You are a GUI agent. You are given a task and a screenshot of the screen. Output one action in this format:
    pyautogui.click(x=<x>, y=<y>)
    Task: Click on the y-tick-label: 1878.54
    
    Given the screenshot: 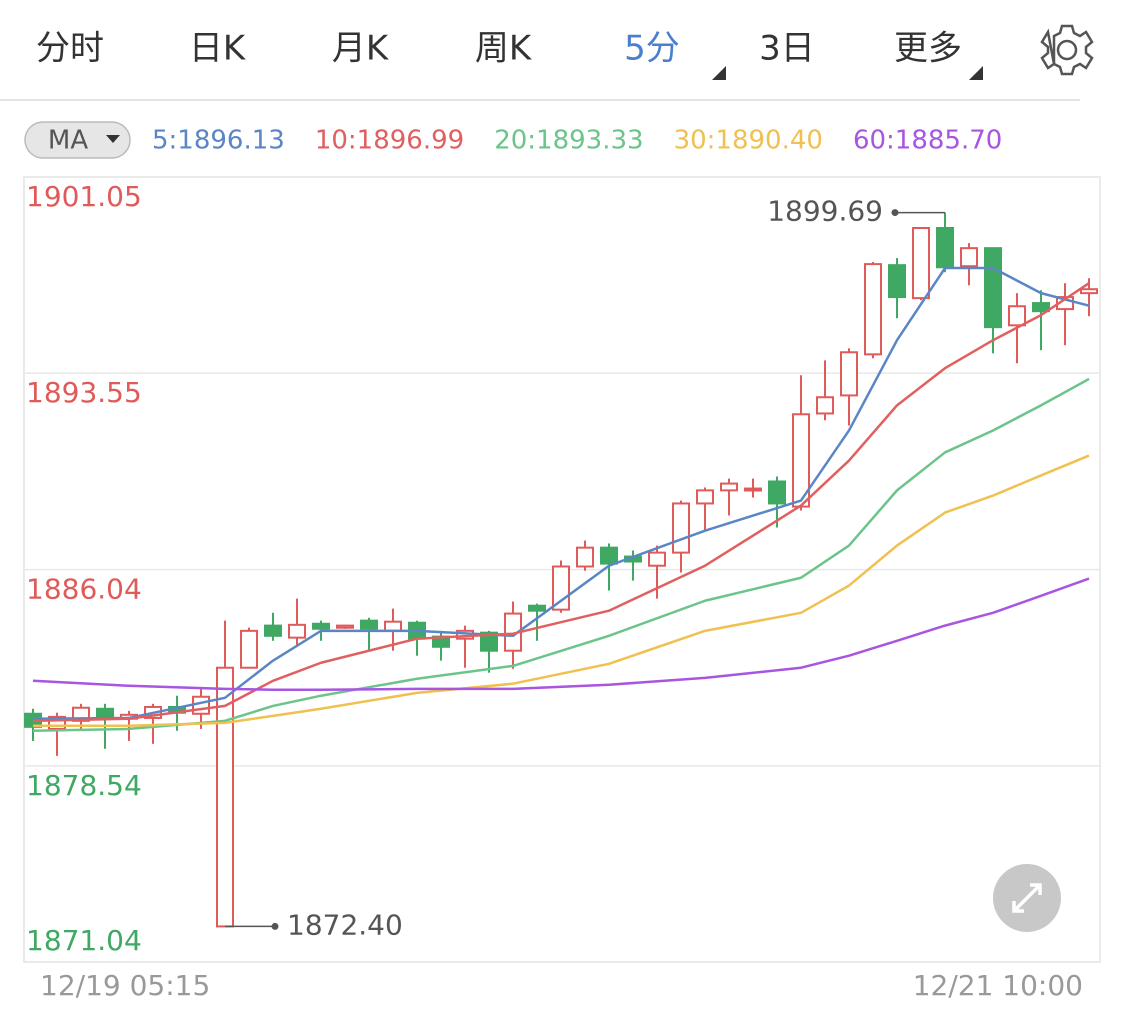 What is the action you would take?
    pyautogui.click(x=84, y=785)
    